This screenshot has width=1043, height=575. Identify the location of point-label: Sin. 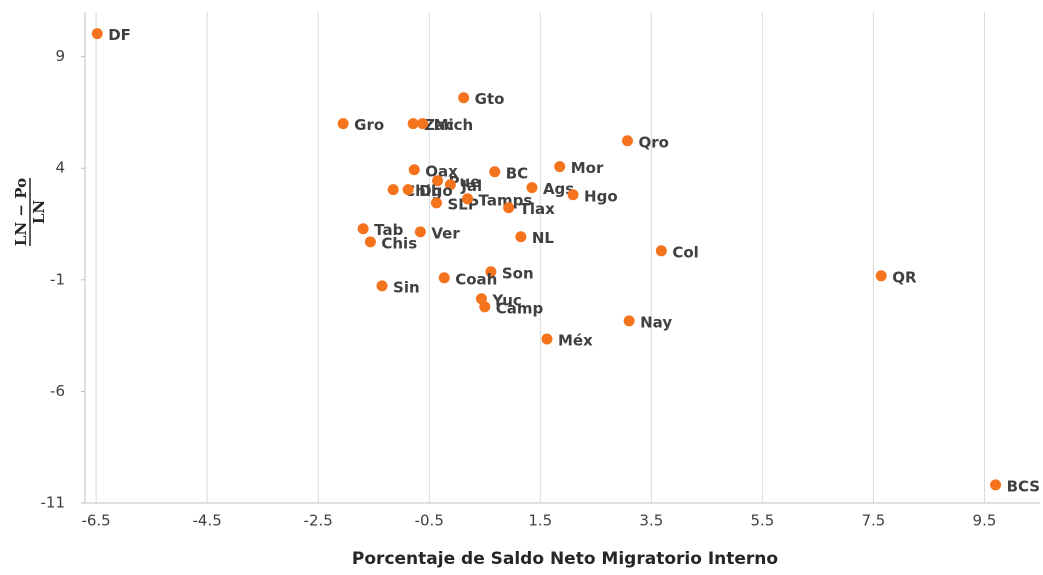
(406, 287).